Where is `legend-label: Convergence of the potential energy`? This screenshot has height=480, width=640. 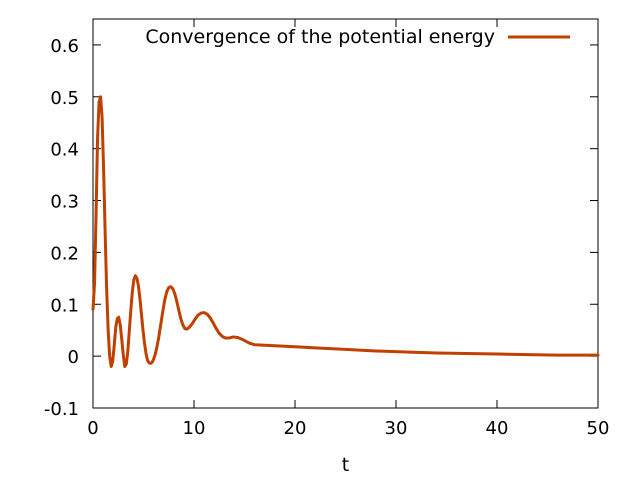
legend-label: Convergence of the potential energy is located at coordinates (320, 37).